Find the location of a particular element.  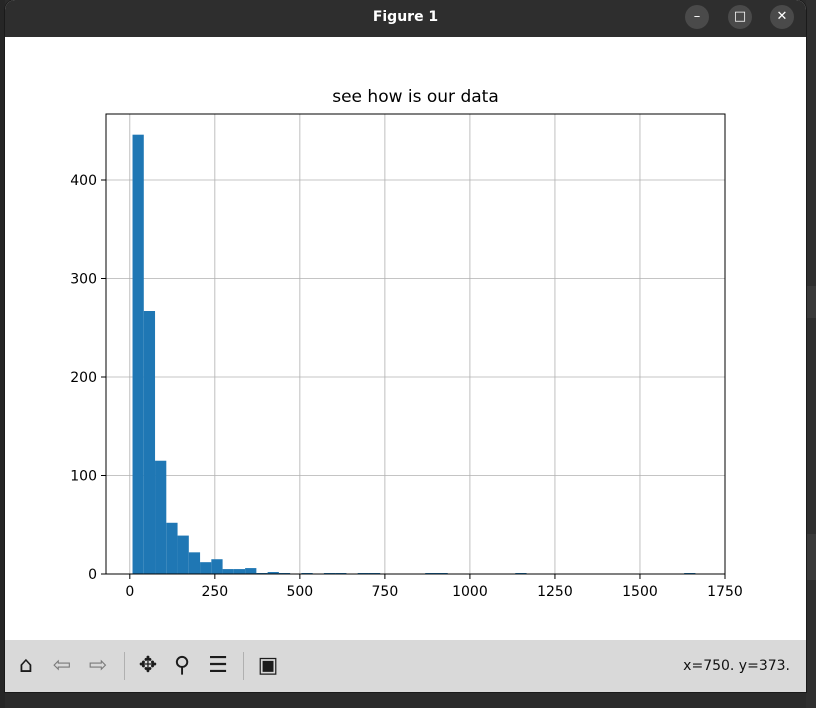

x-tick-label: 750 is located at coordinates (385, 592).